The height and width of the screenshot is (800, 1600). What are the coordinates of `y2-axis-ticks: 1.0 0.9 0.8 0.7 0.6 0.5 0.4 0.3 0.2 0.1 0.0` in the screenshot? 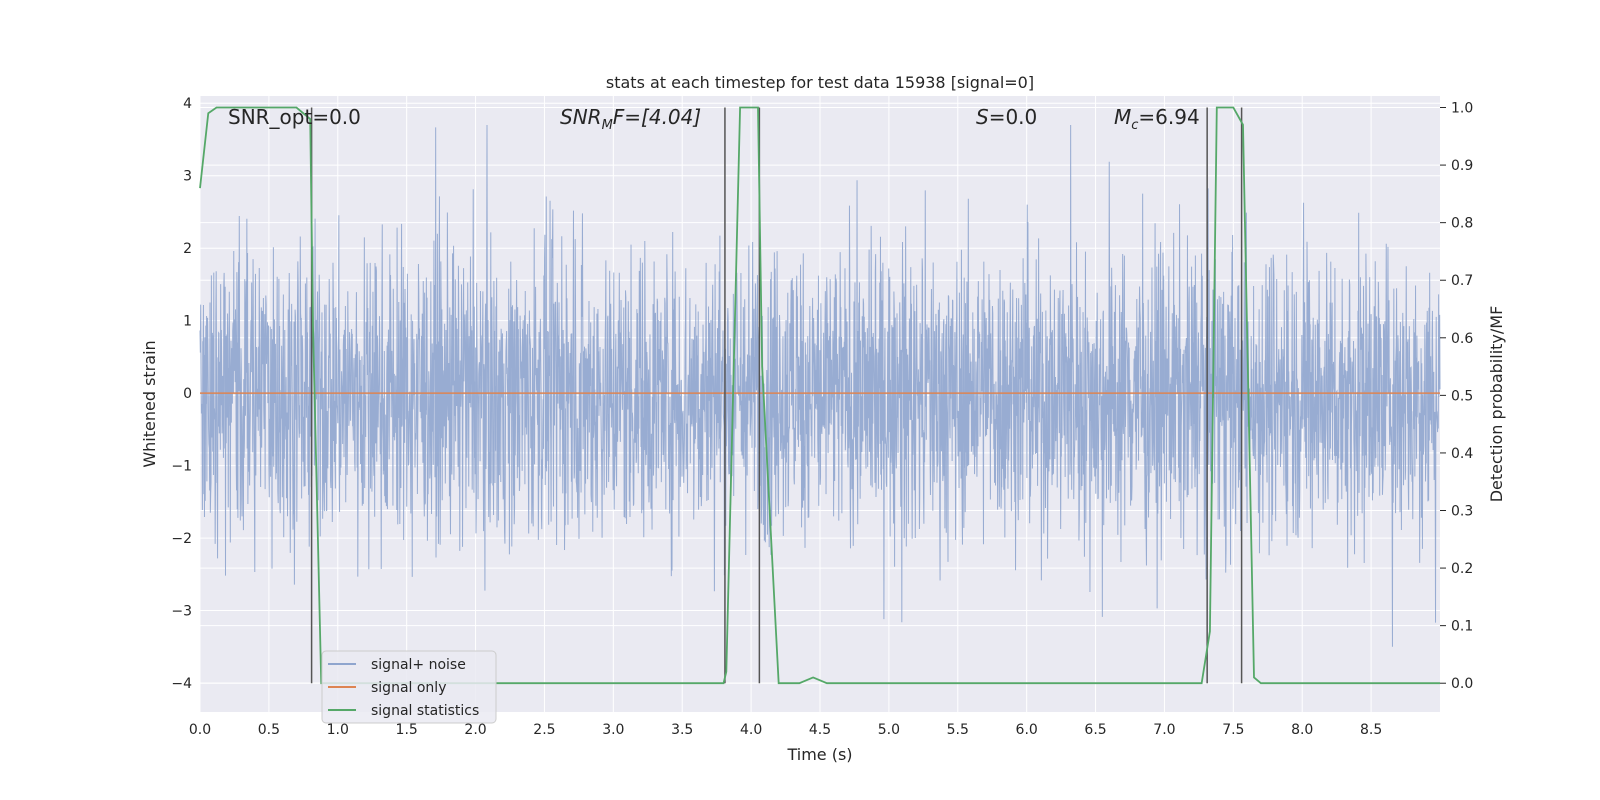 It's located at (1456, 396).